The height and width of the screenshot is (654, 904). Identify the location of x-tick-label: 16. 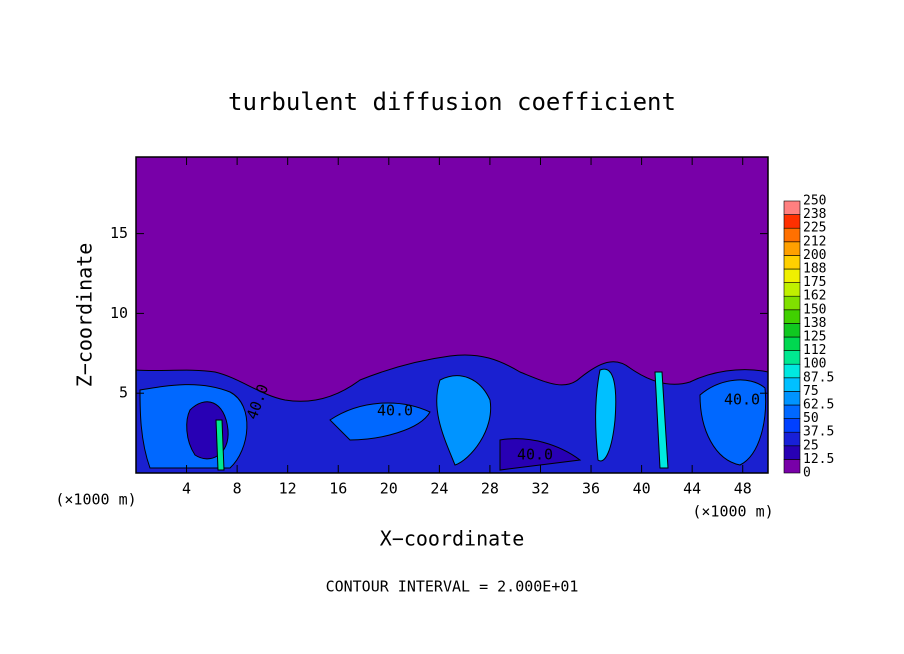
(338, 489).